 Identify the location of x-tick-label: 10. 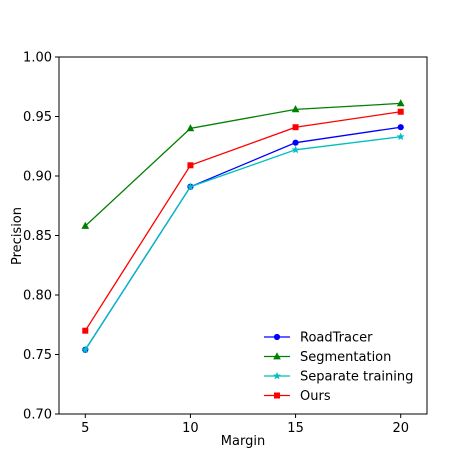
(190, 428).